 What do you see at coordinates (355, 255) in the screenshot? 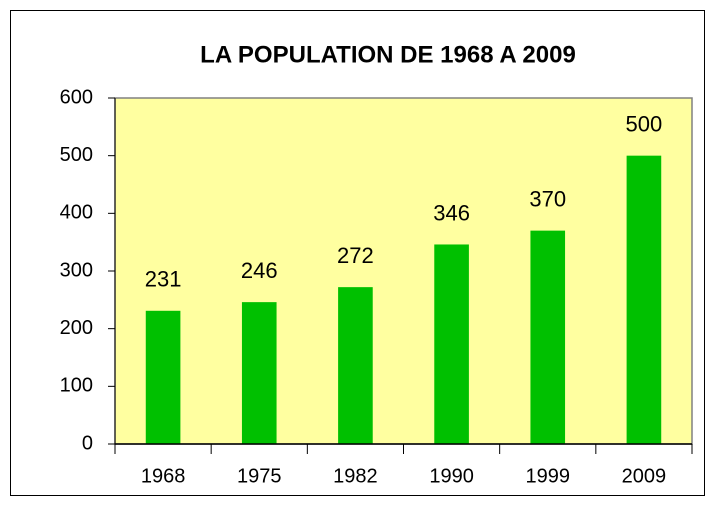
I see `data-label: 272` at bounding box center [355, 255].